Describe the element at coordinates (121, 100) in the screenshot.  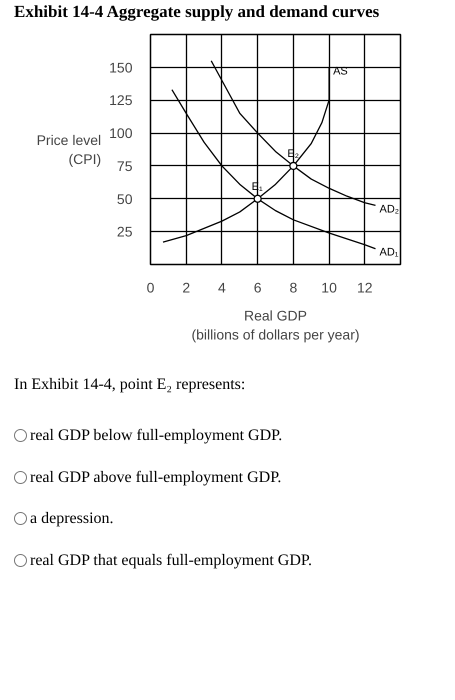
I see `y-tick-label: 125` at that location.